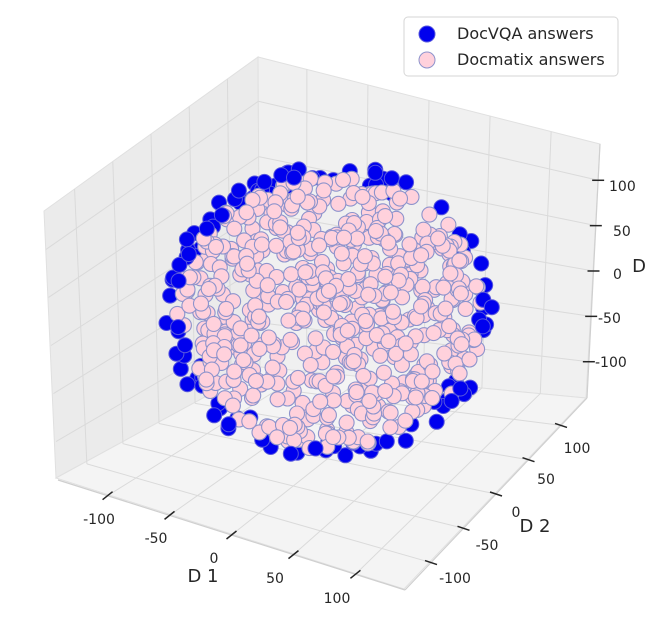  Describe the element at coordinates (611, 363) in the screenshot. I see `z-tick-label: -100` at that location.